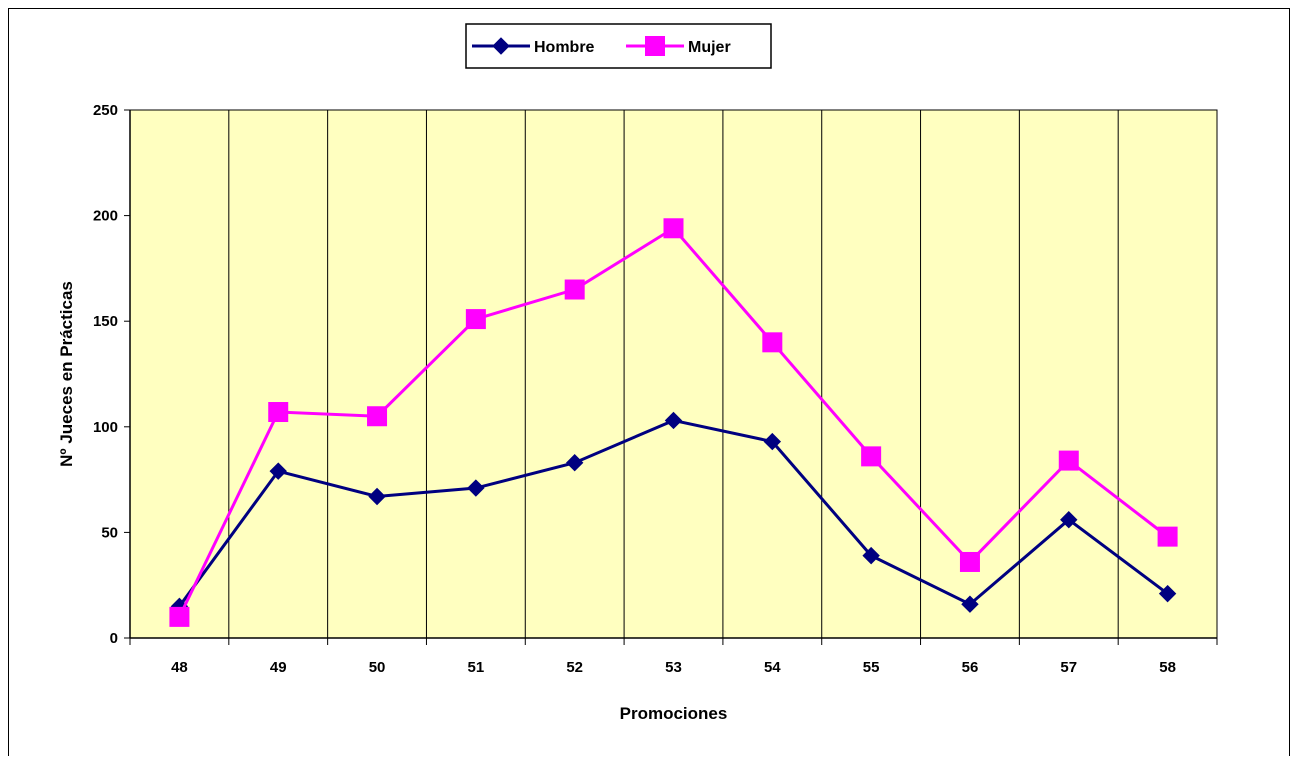 Image resolution: width=1292 pixels, height=758 pixels. I want to click on y-tick-label: 250, so click(105, 110).